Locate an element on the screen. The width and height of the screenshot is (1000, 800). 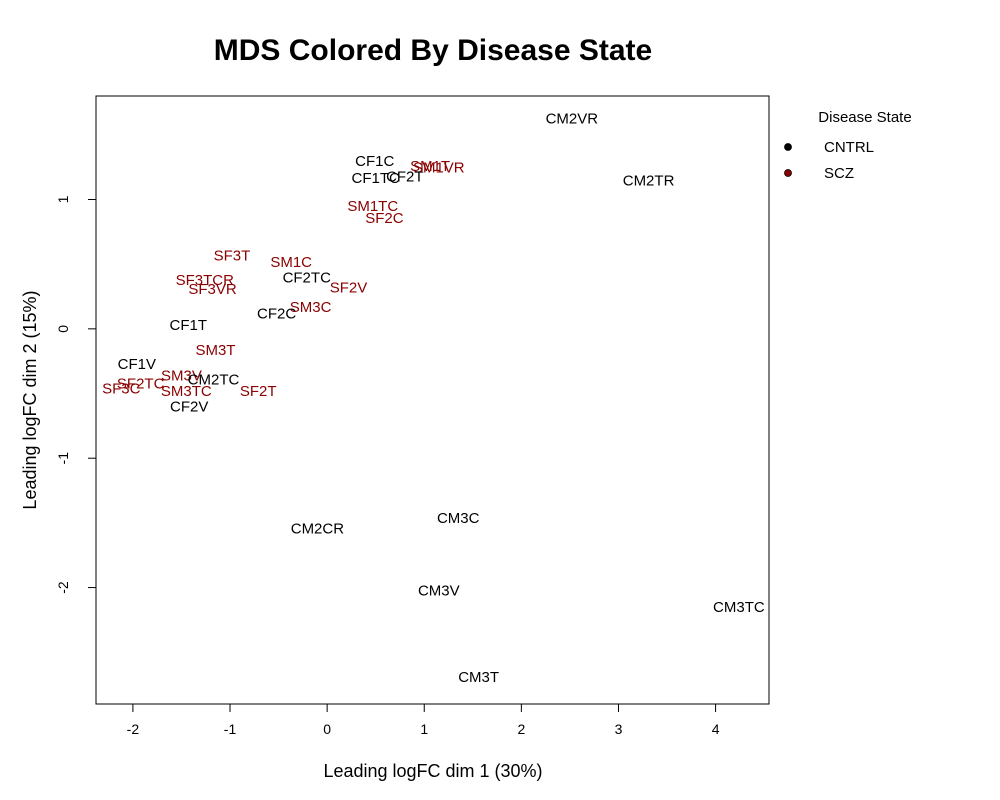
y-axis-label: Leading logFC dim 2 (15%) is located at coordinates (30, 399).